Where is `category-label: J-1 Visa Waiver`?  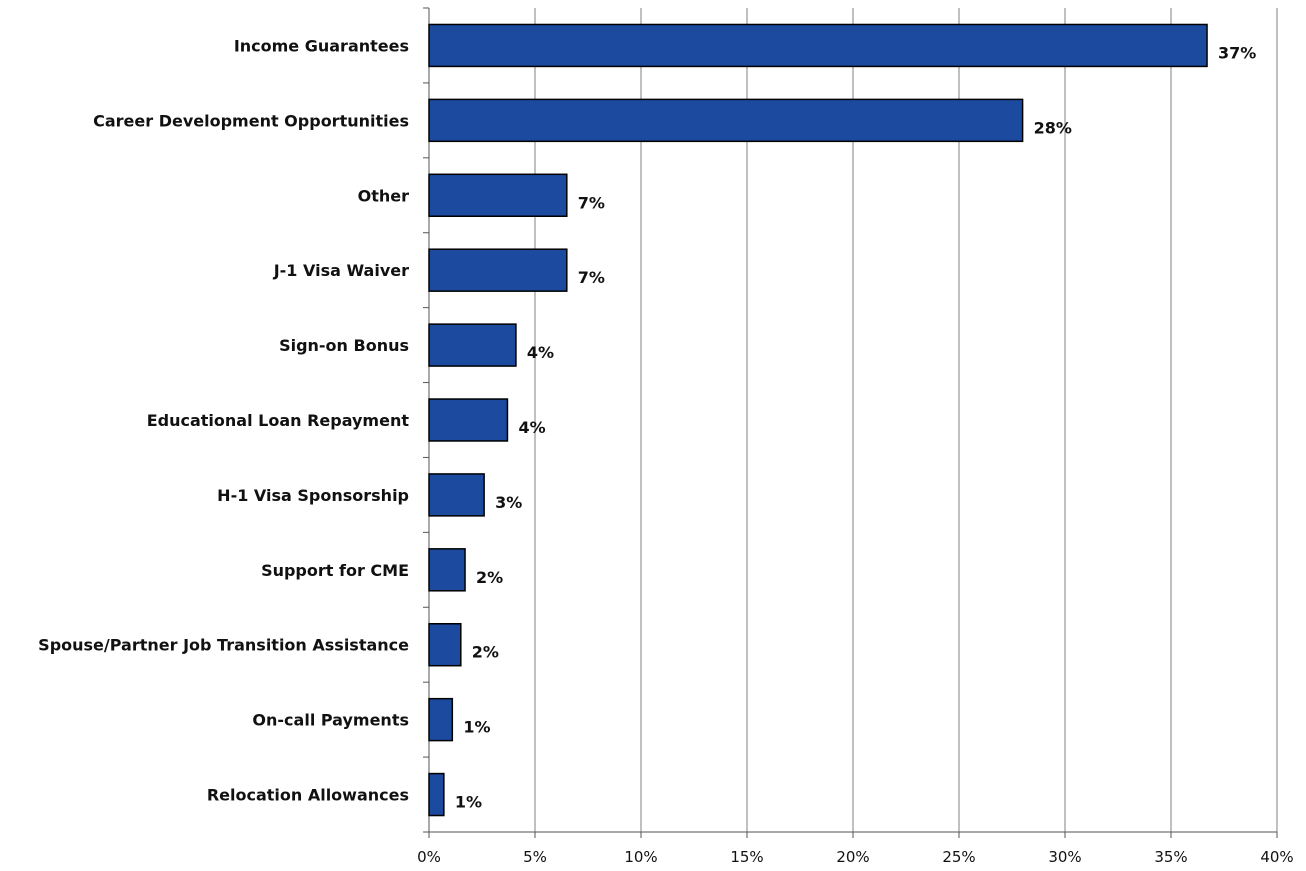
category-label: J-1 Visa Waiver is located at coordinates (341, 270).